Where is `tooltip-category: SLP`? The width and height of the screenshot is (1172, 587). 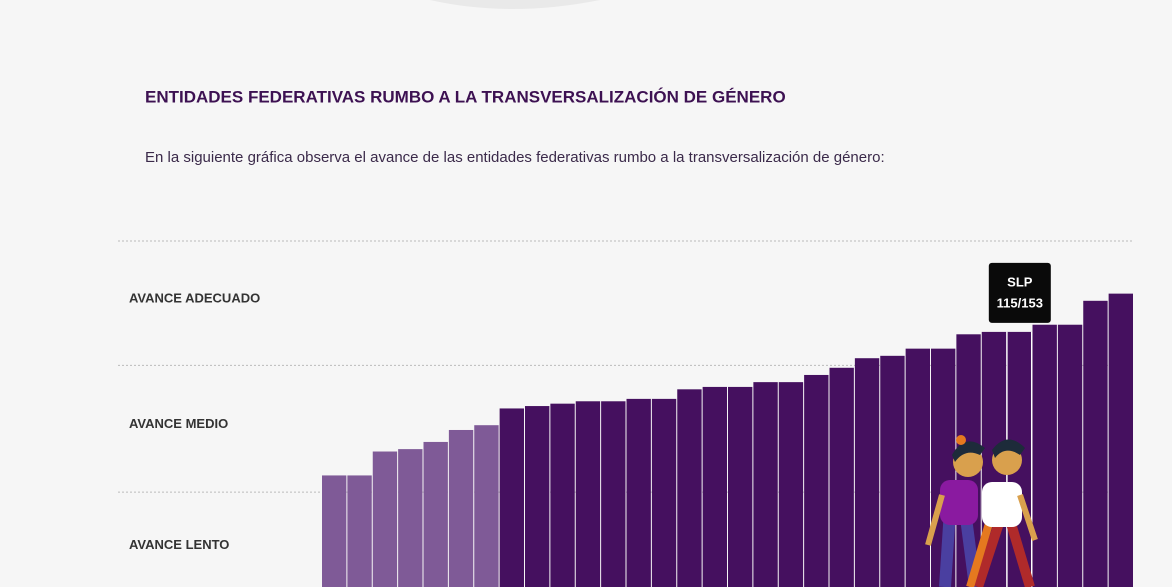 tooltip-category: SLP is located at coordinates (1020, 281).